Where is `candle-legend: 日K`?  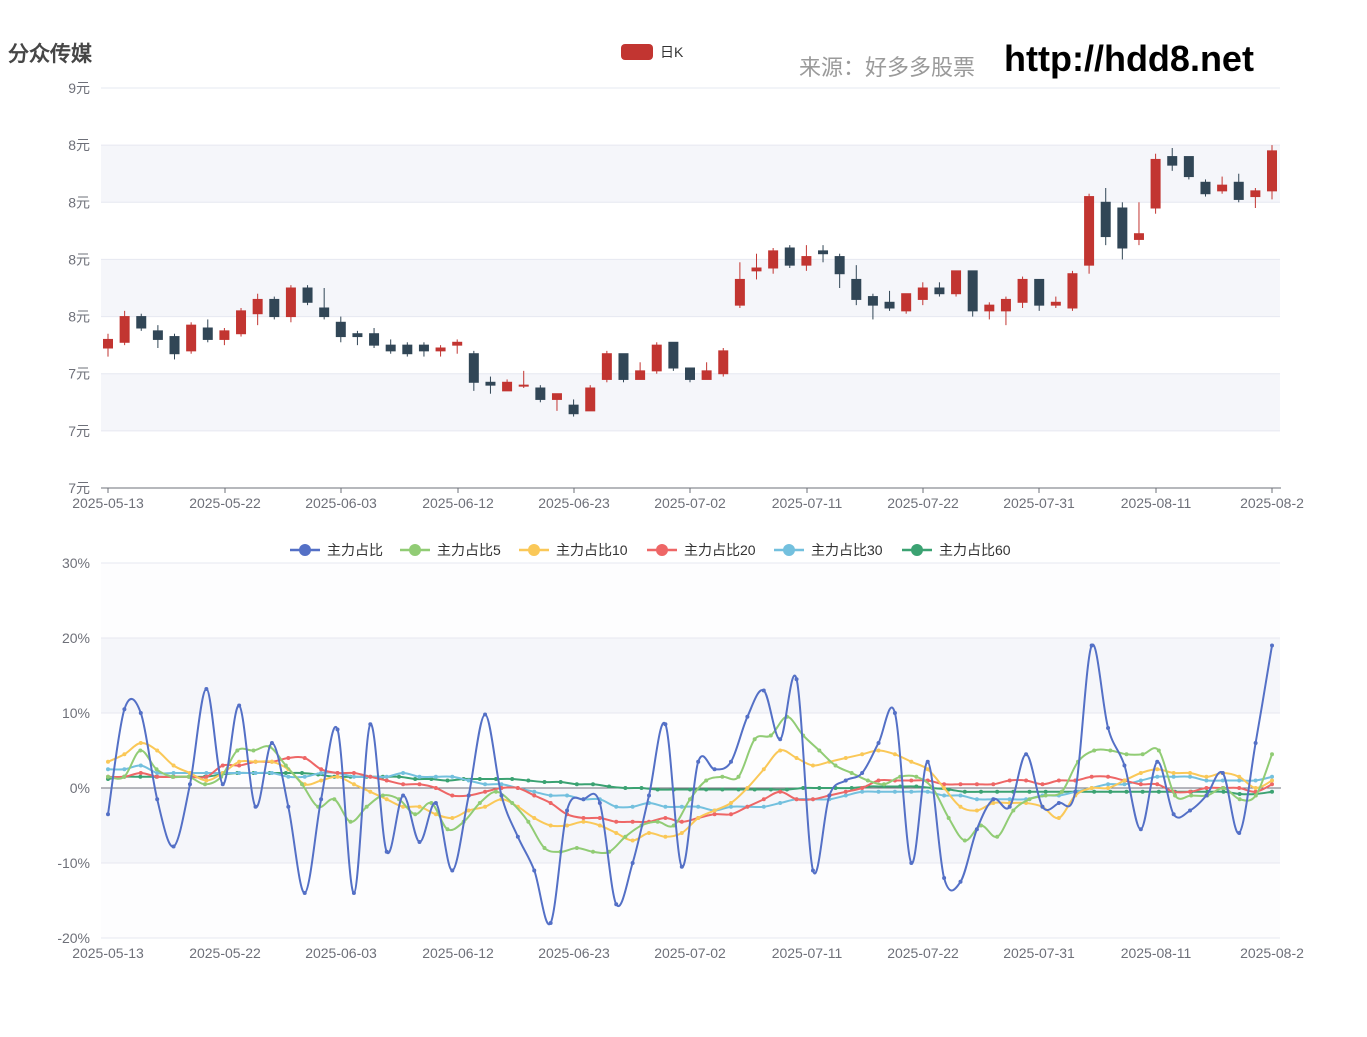
candle-legend: 日K is located at coordinates (652, 52).